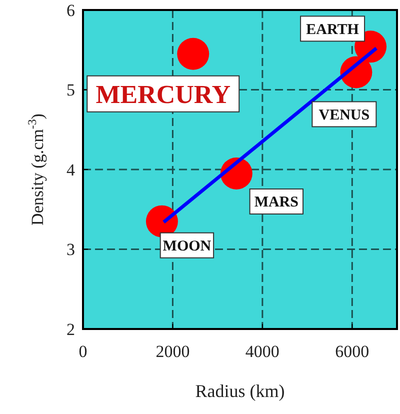 This screenshot has width=400, height=414. Describe the element at coordinates (71, 170) in the screenshot. I see `y-tick-label: 4` at that location.